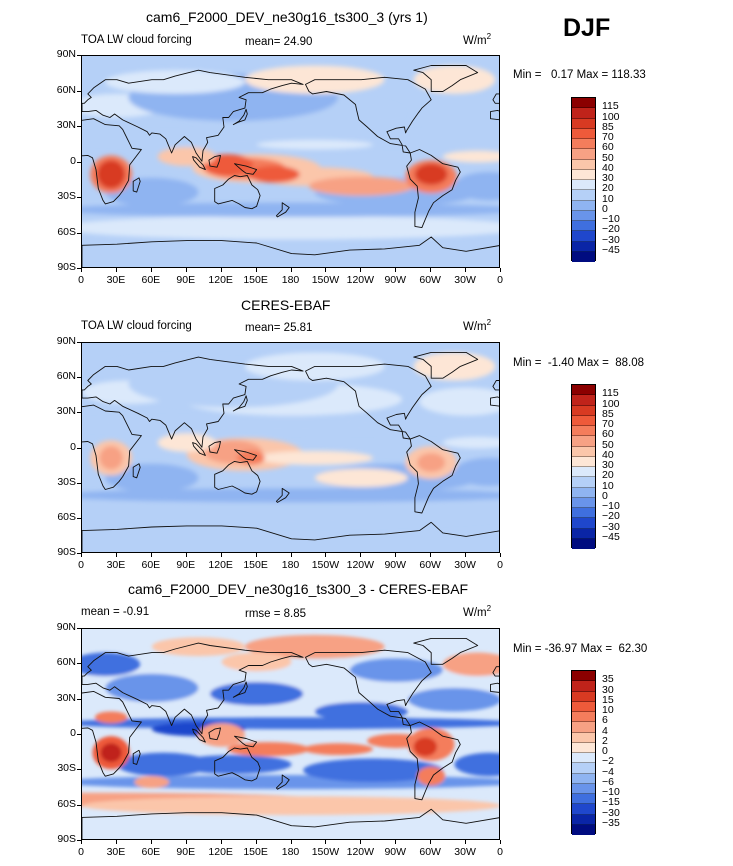  I want to click on y-tick-label: 30N, so click(66, 697).